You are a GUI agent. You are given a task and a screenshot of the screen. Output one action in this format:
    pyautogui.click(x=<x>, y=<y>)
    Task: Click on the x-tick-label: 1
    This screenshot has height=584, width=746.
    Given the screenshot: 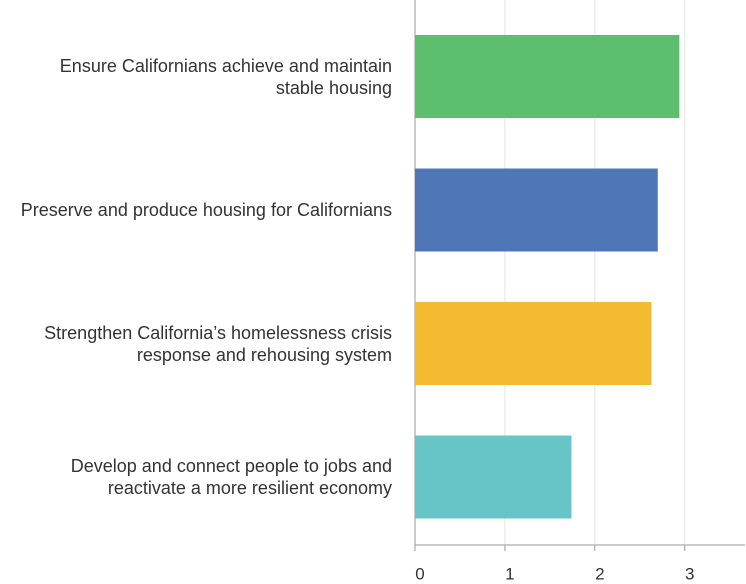 What is the action you would take?
    pyautogui.click(x=509, y=573)
    